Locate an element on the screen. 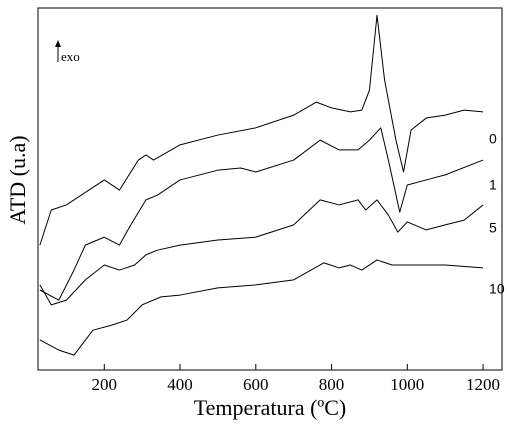  x-axis-label: Temperatura (ºC) is located at coordinates (270, 407).